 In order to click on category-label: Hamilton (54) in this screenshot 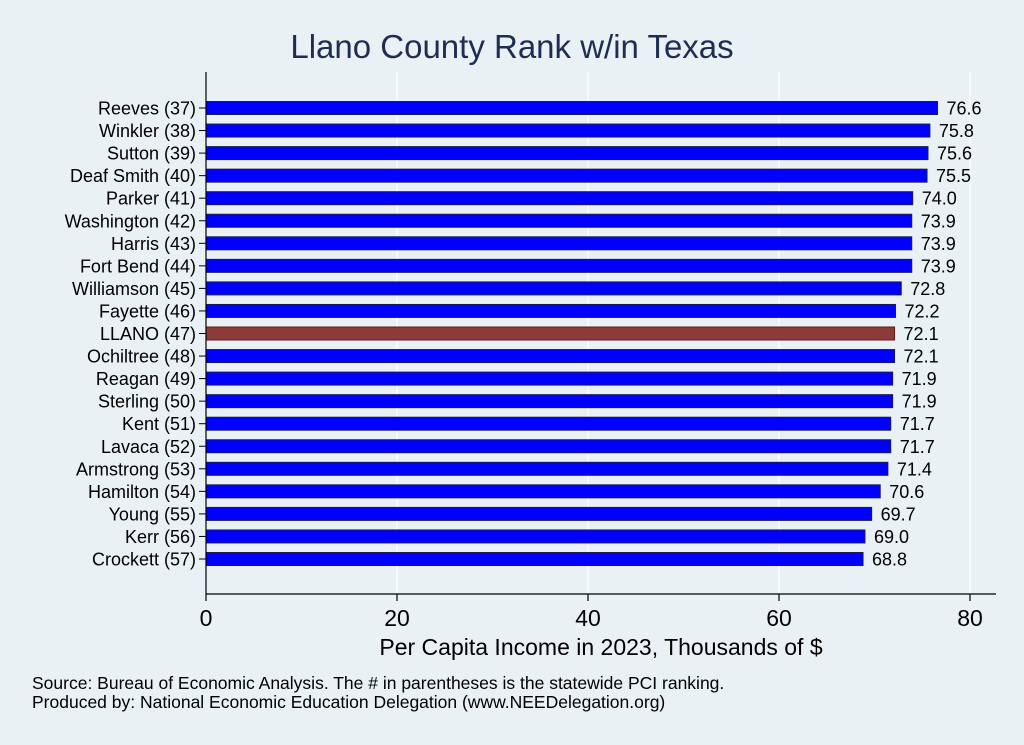, I will do `click(142, 492)`.